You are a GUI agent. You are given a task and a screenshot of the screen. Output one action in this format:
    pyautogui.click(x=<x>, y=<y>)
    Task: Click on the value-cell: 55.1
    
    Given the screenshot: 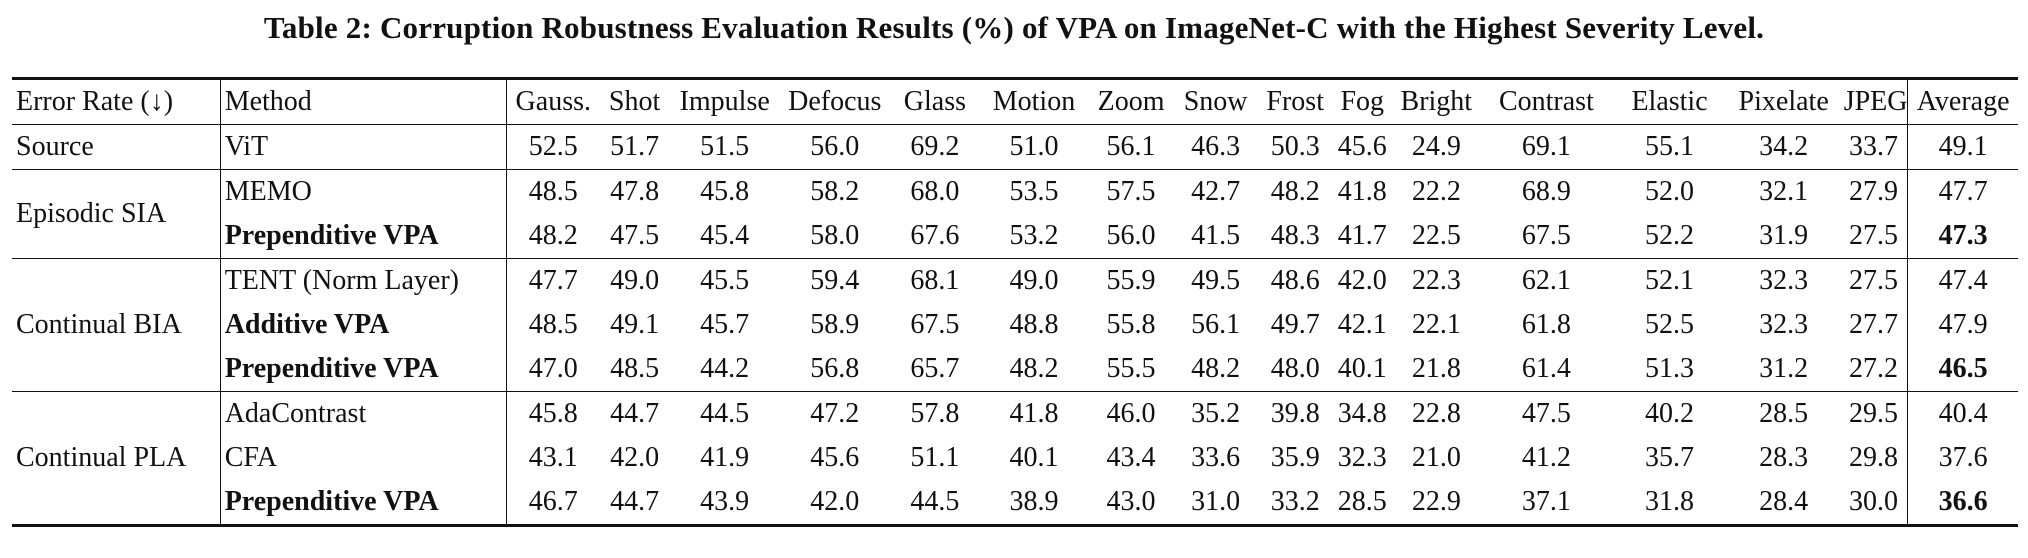 What is the action you would take?
    pyautogui.click(x=1670, y=146)
    